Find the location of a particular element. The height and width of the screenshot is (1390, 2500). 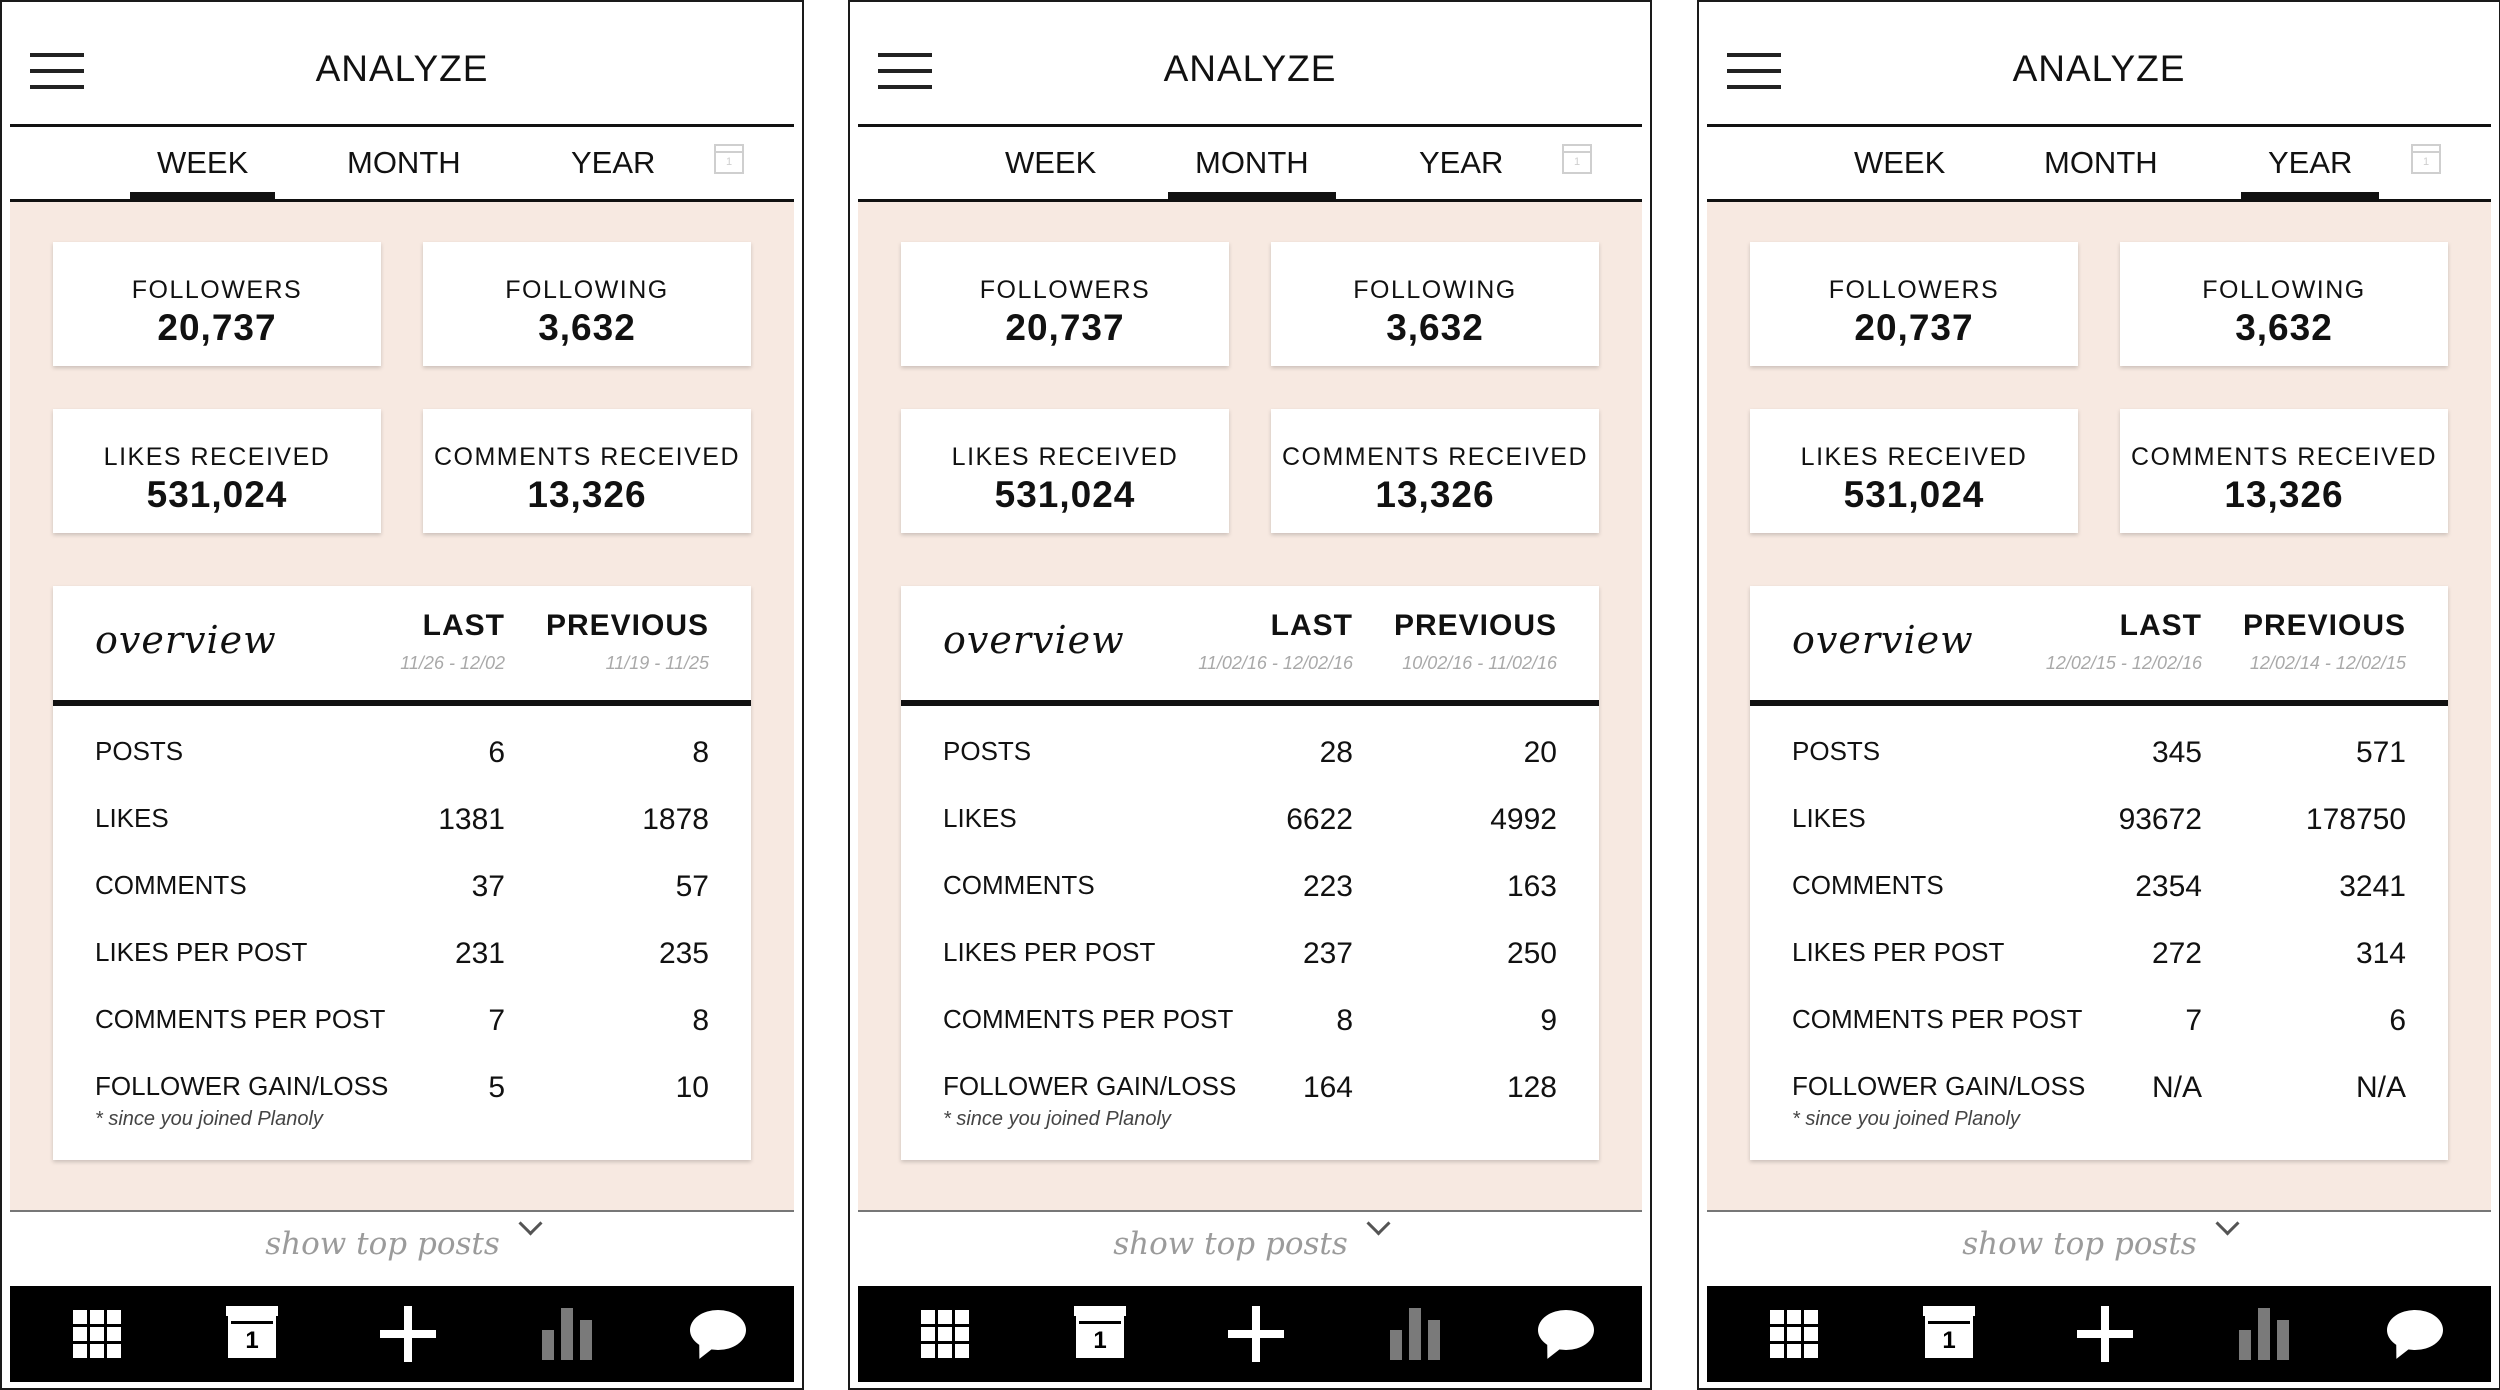

last-value: 37 is located at coordinates (488, 886).